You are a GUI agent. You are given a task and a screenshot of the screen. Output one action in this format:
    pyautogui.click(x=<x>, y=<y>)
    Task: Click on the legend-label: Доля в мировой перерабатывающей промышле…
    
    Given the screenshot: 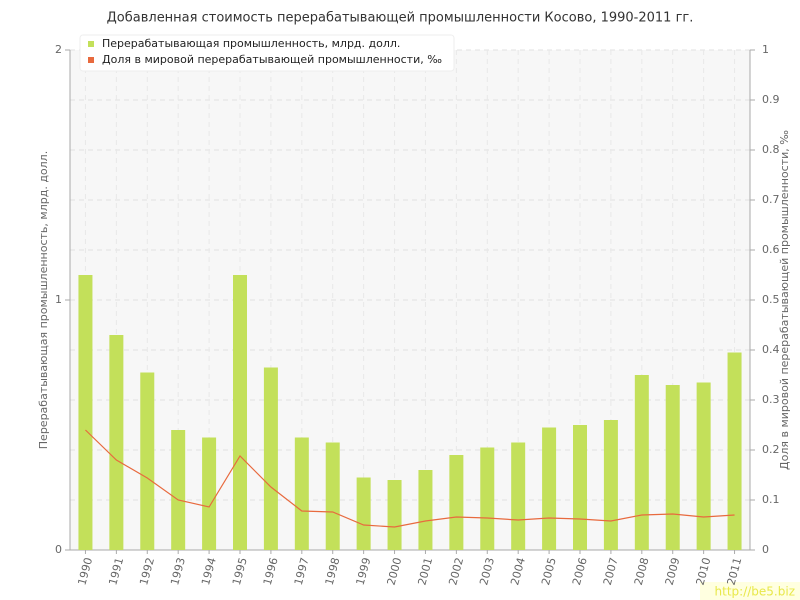 What is the action you would take?
    pyautogui.click(x=272, y=59)
    